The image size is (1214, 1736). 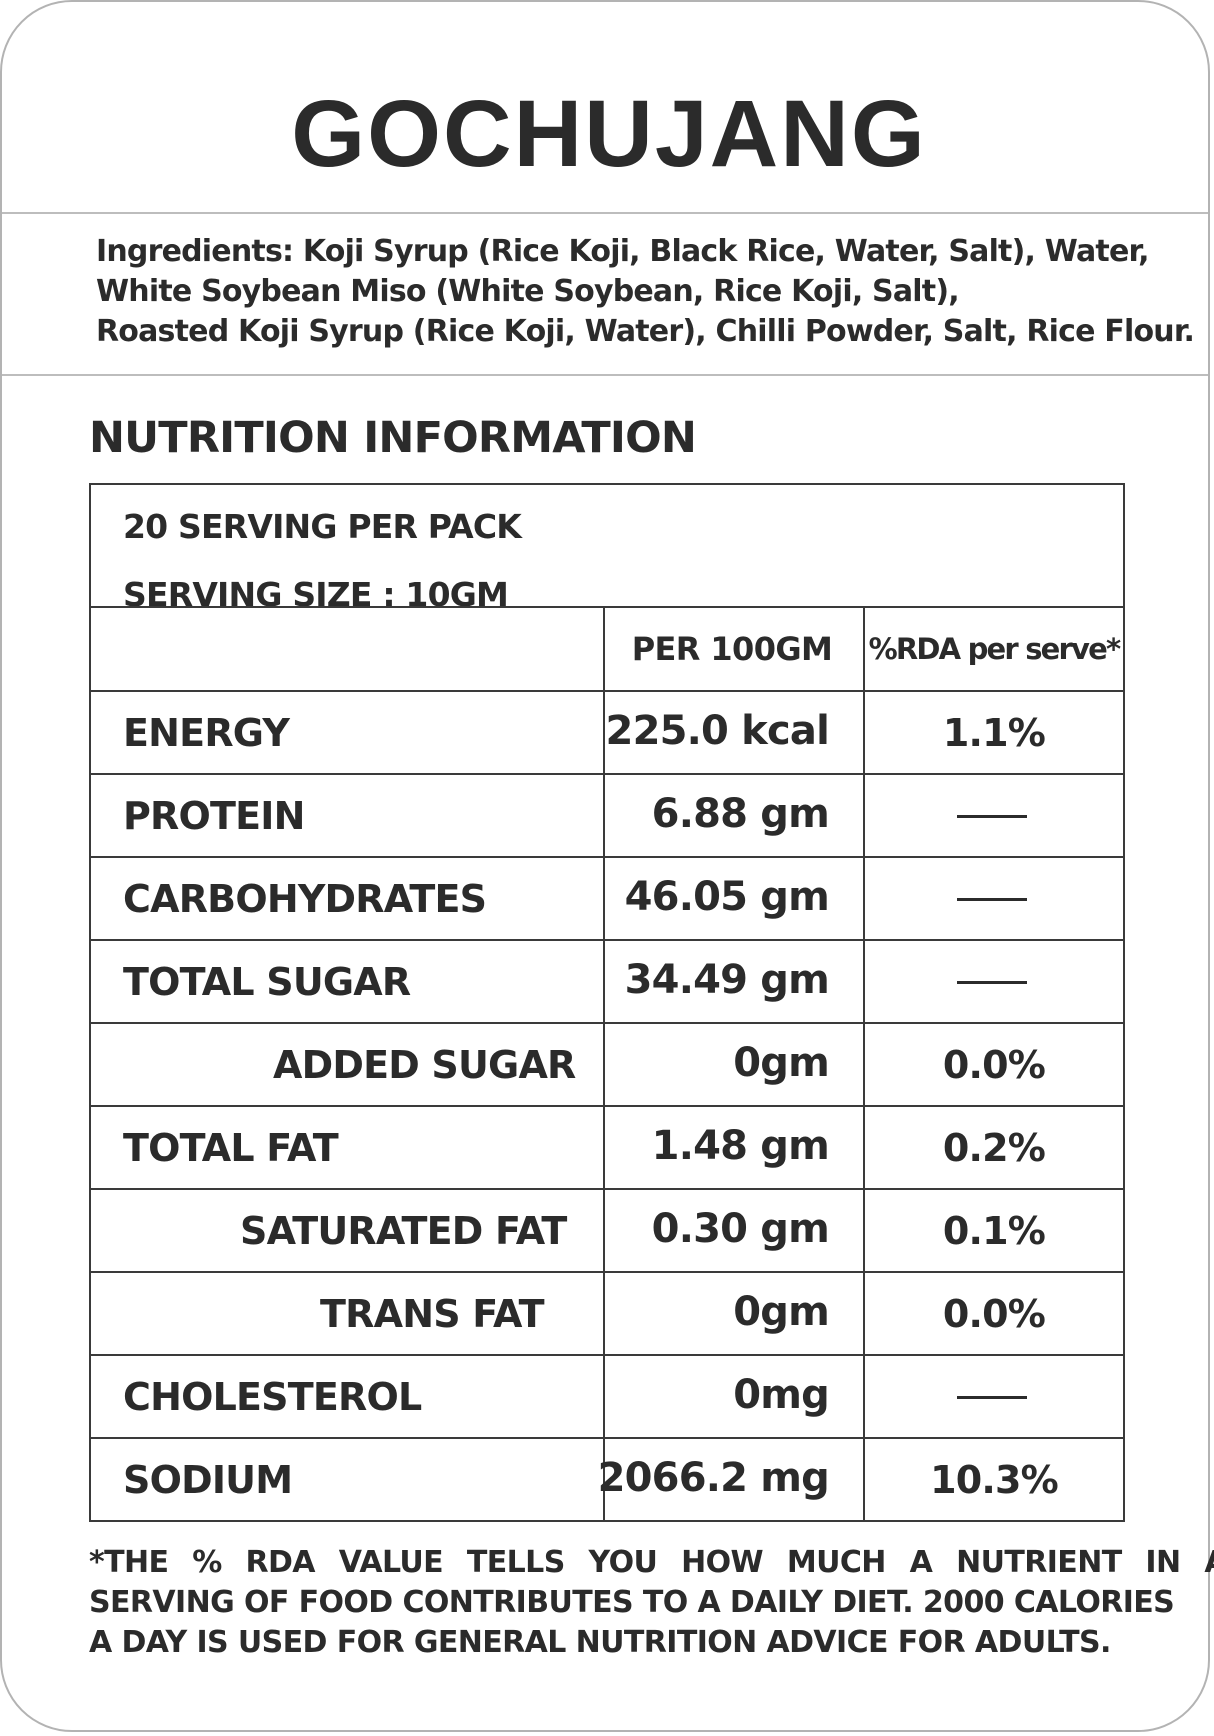 What do you see at coordinates (607, 607) in the screenshot?
I see `table-divider` at bounding box center [607, 607].